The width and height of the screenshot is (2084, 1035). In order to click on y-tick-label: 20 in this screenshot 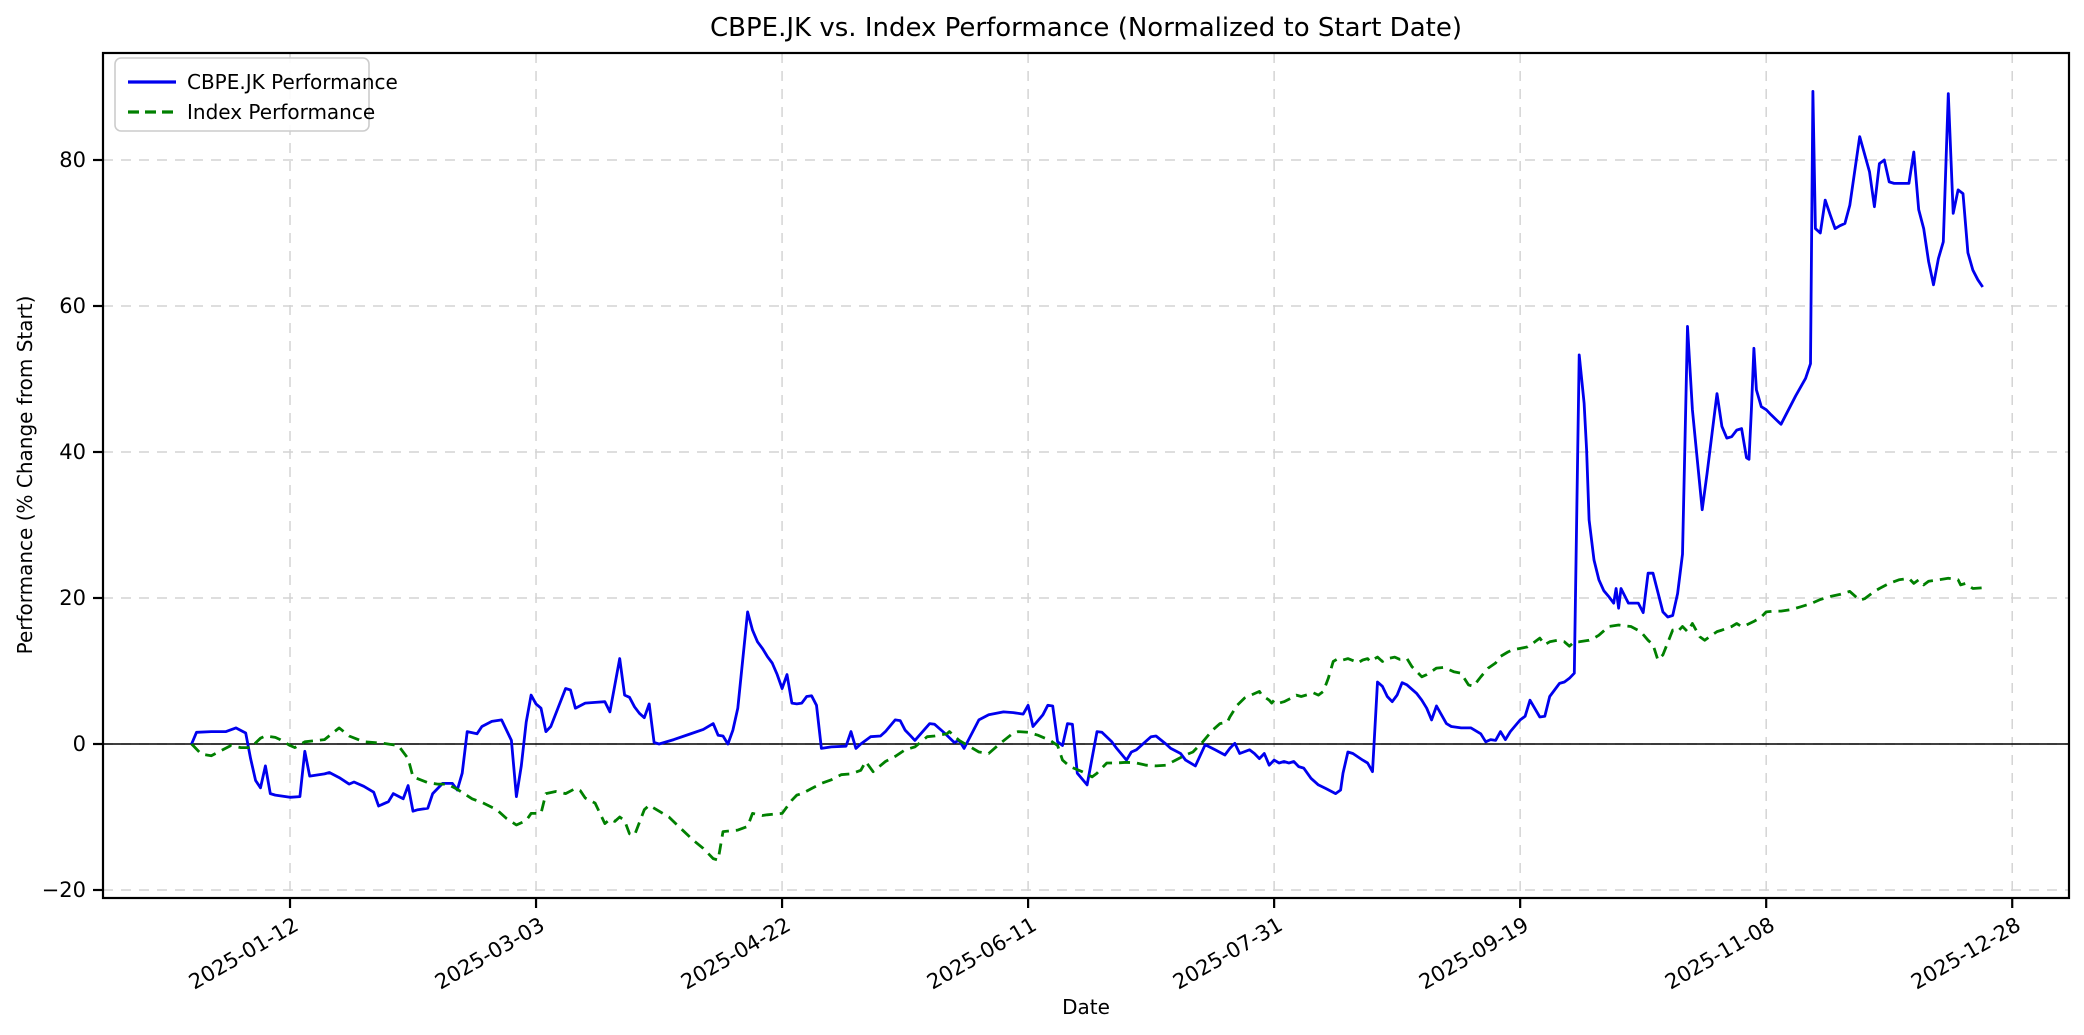, I will do `click(72, 598)`.